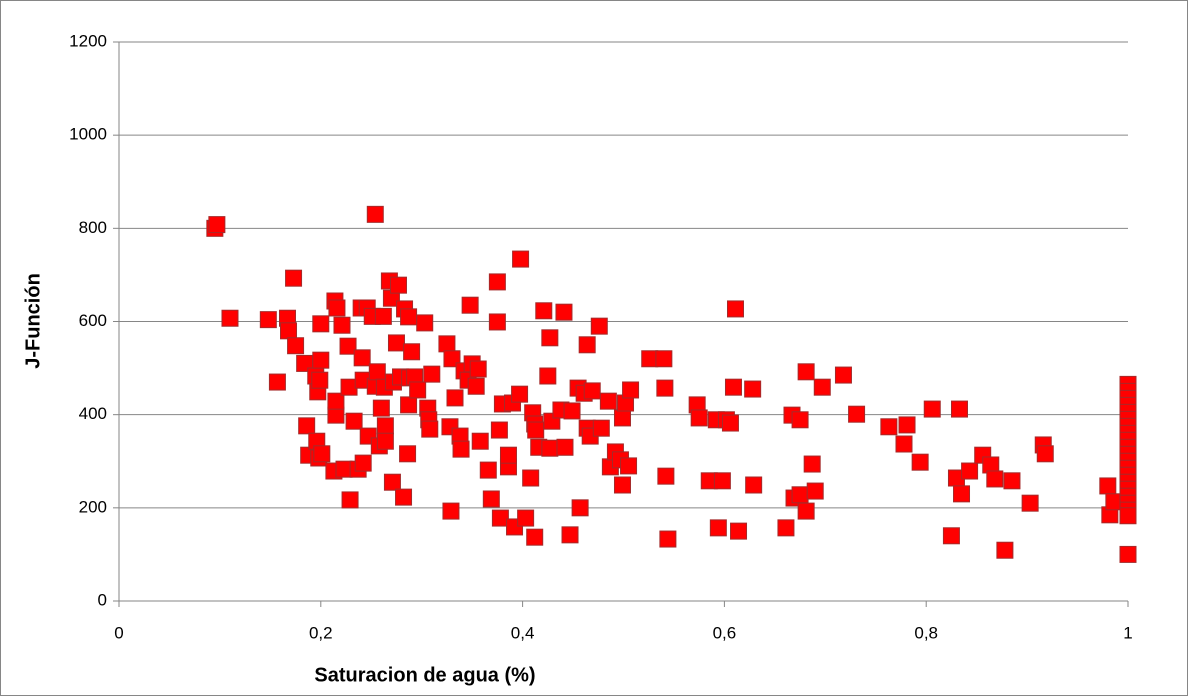 The image size is (1188, 696). What do you see at coordinates (102, 599) in the screenshot?
I see `y-tick-label: 0` at bounding box center [102, 599].